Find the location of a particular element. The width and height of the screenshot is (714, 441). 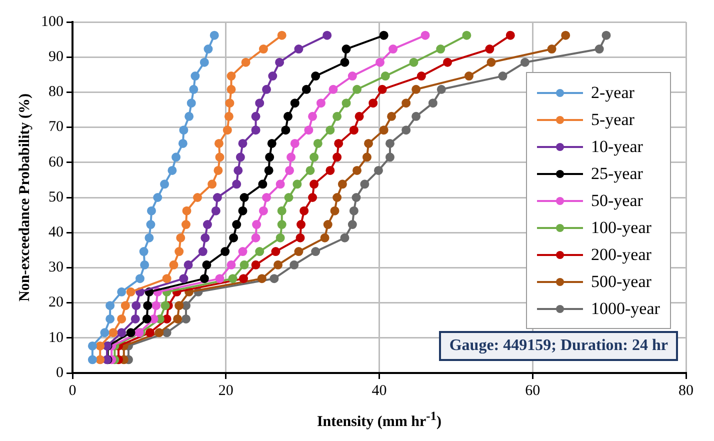

legend-label: 50-year is located at coordinates (617, 200).